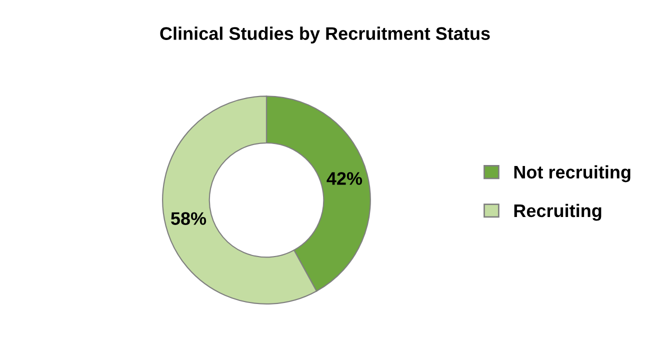 The image size is (650, 351). What do you see at coordinates (188, 218) in the screenshot?
I see `data-label: 58%` at bounding box center [188, 218].